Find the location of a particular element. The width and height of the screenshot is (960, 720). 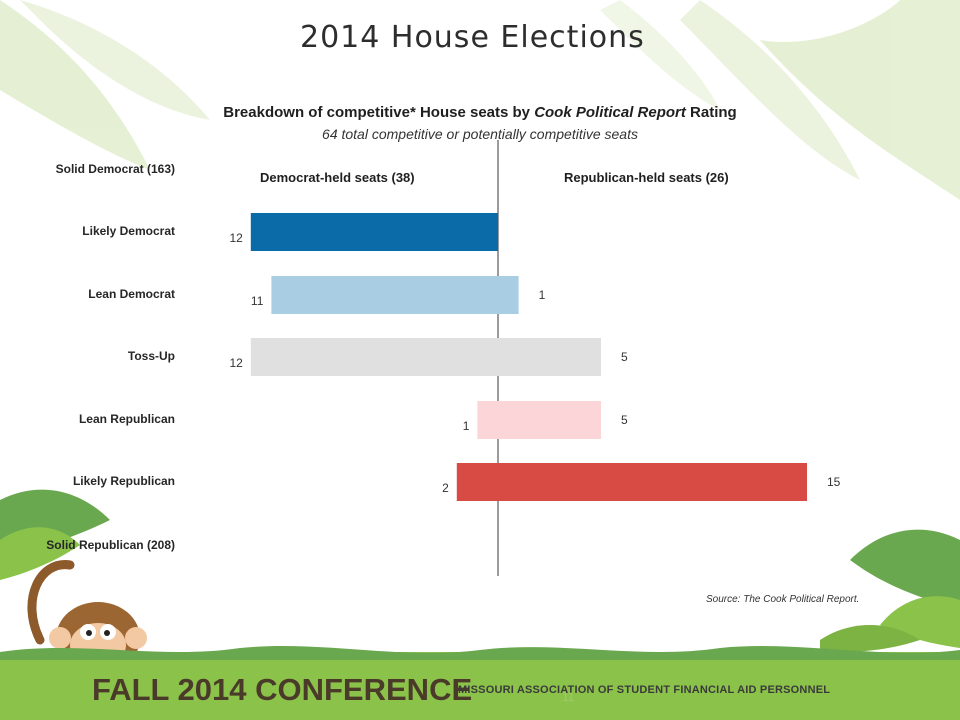

leaf-top-right-icon is located at coordinates (780, 100).